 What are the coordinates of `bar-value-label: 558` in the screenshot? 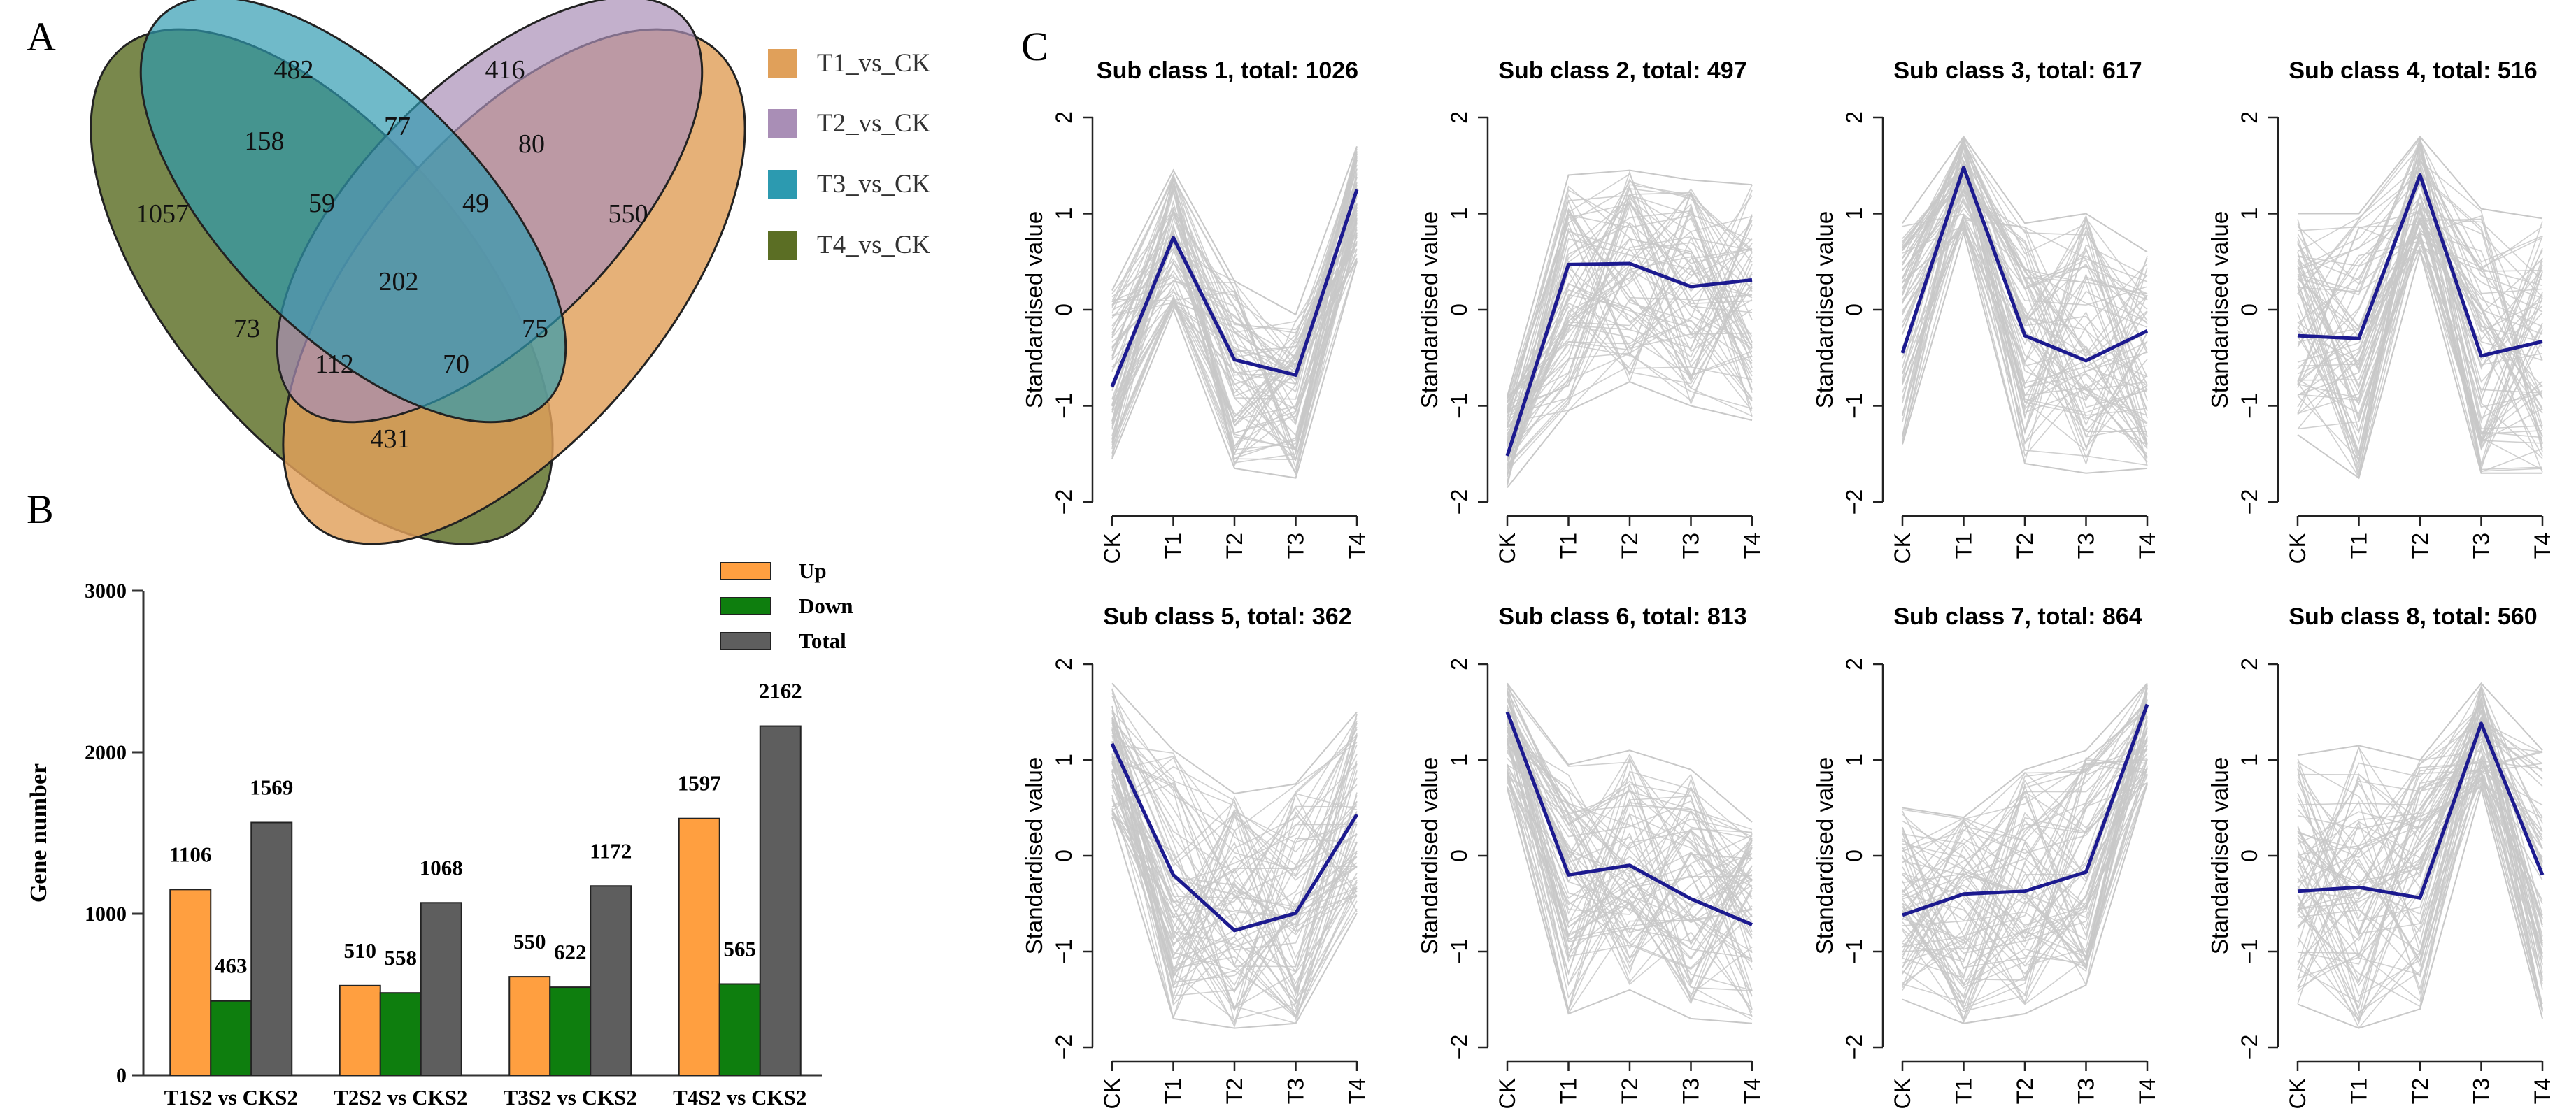 It's located at (401, 957).